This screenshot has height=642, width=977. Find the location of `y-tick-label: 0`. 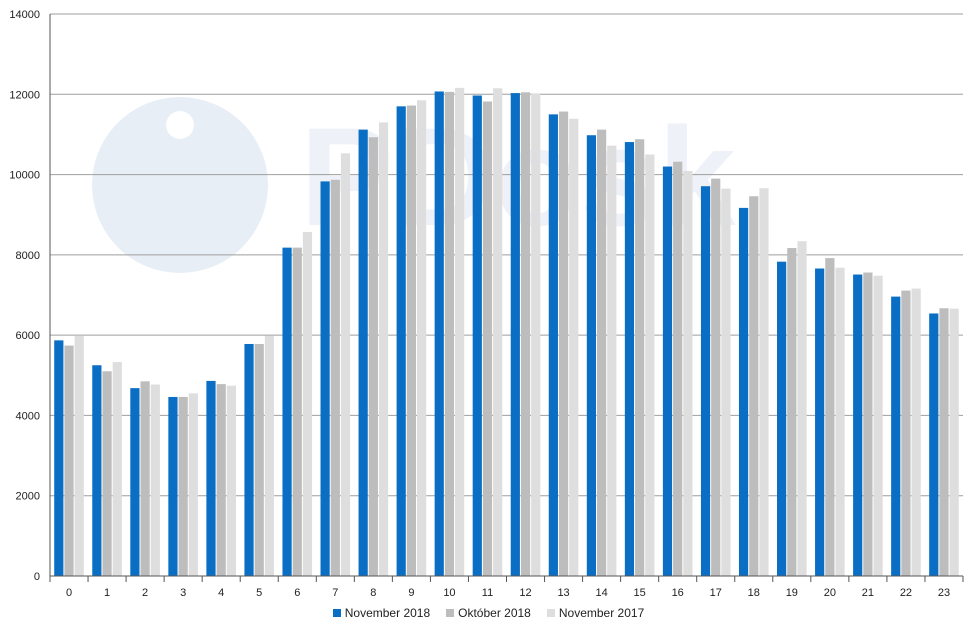

y-tick-label: 0 is located at coordinates (37, 577).